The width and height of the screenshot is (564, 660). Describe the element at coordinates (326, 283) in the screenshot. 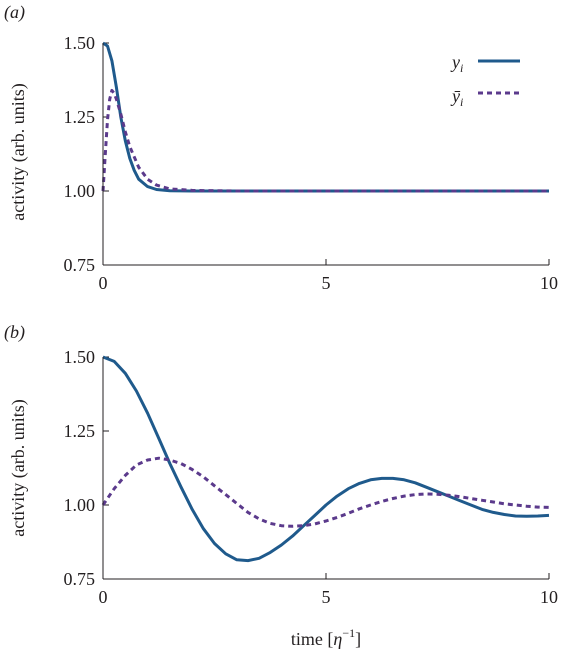

I see `panel-a-xtick-label: 5` at that location.